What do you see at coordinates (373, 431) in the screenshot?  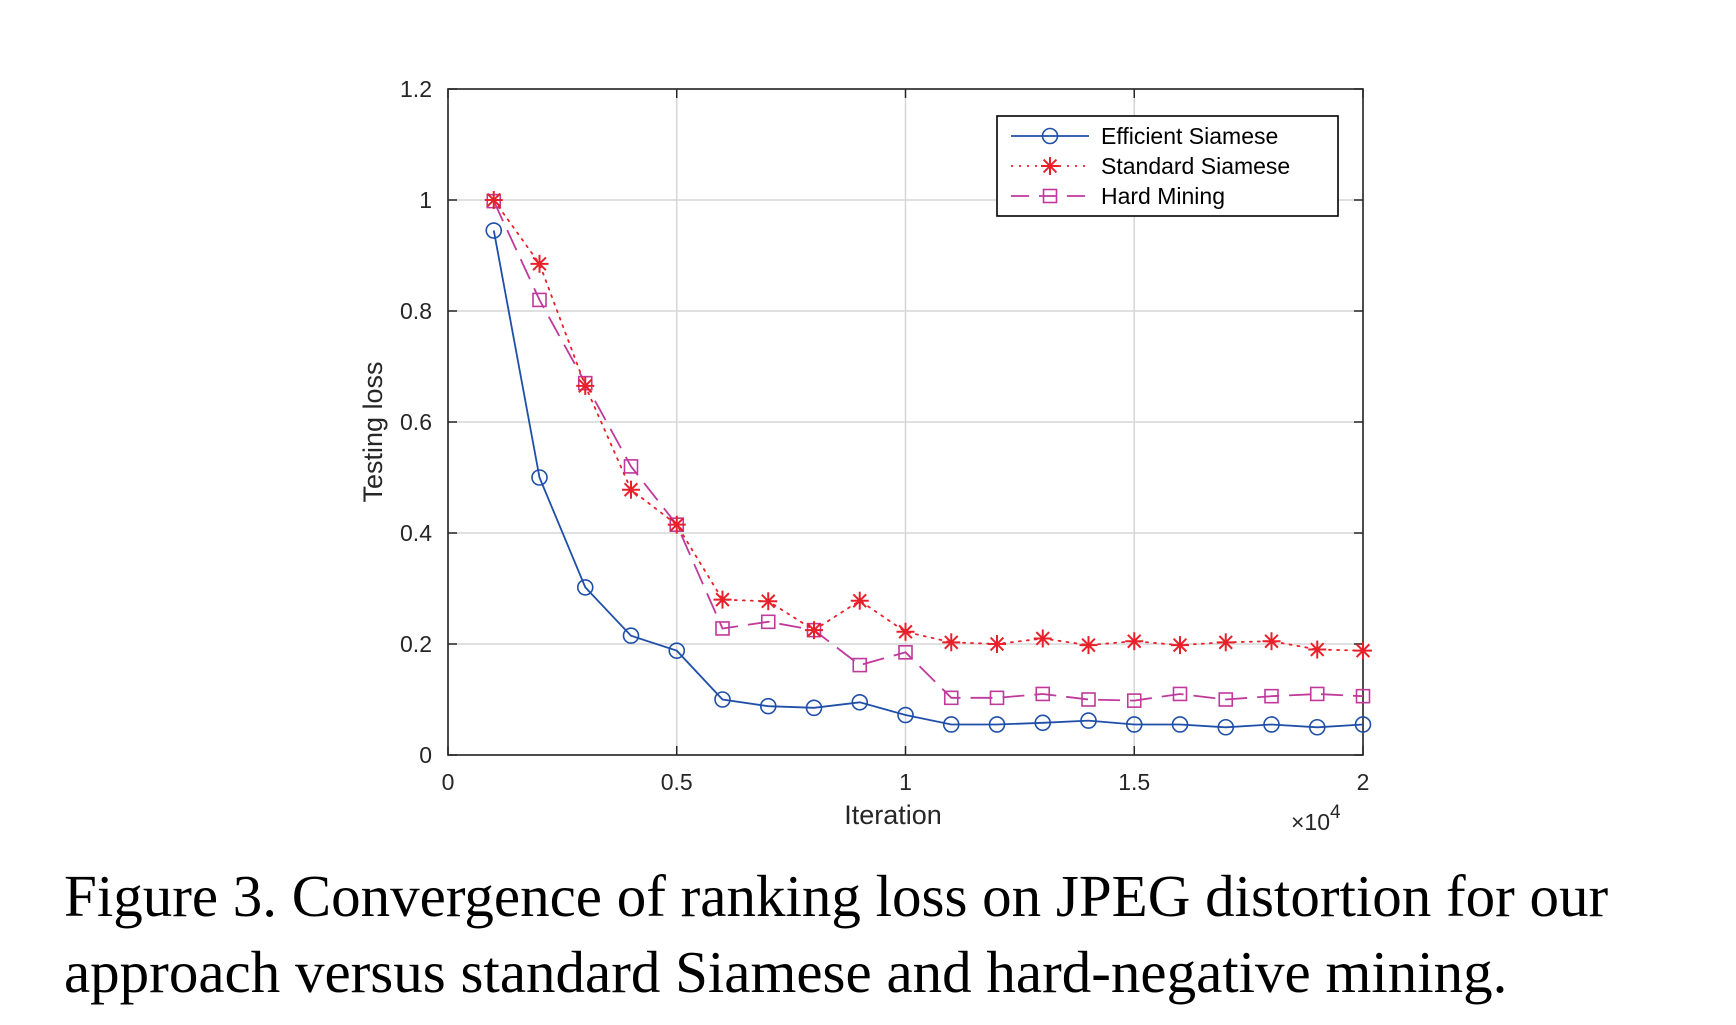 I see `y-axis-label: Testing loss` at bounding box center [373, 431].